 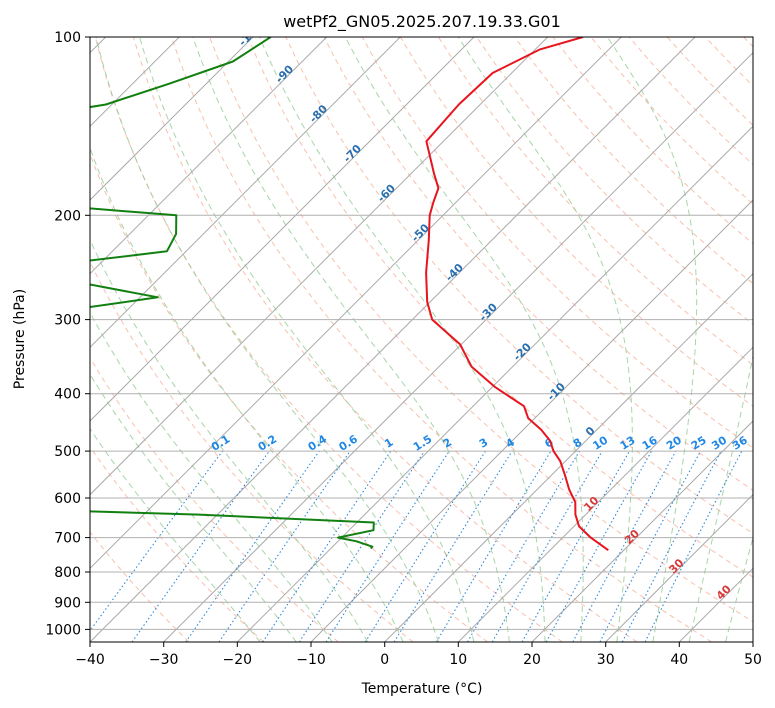 I want to click on mixing-ratio-label: 30, so click(x=719, y=442).